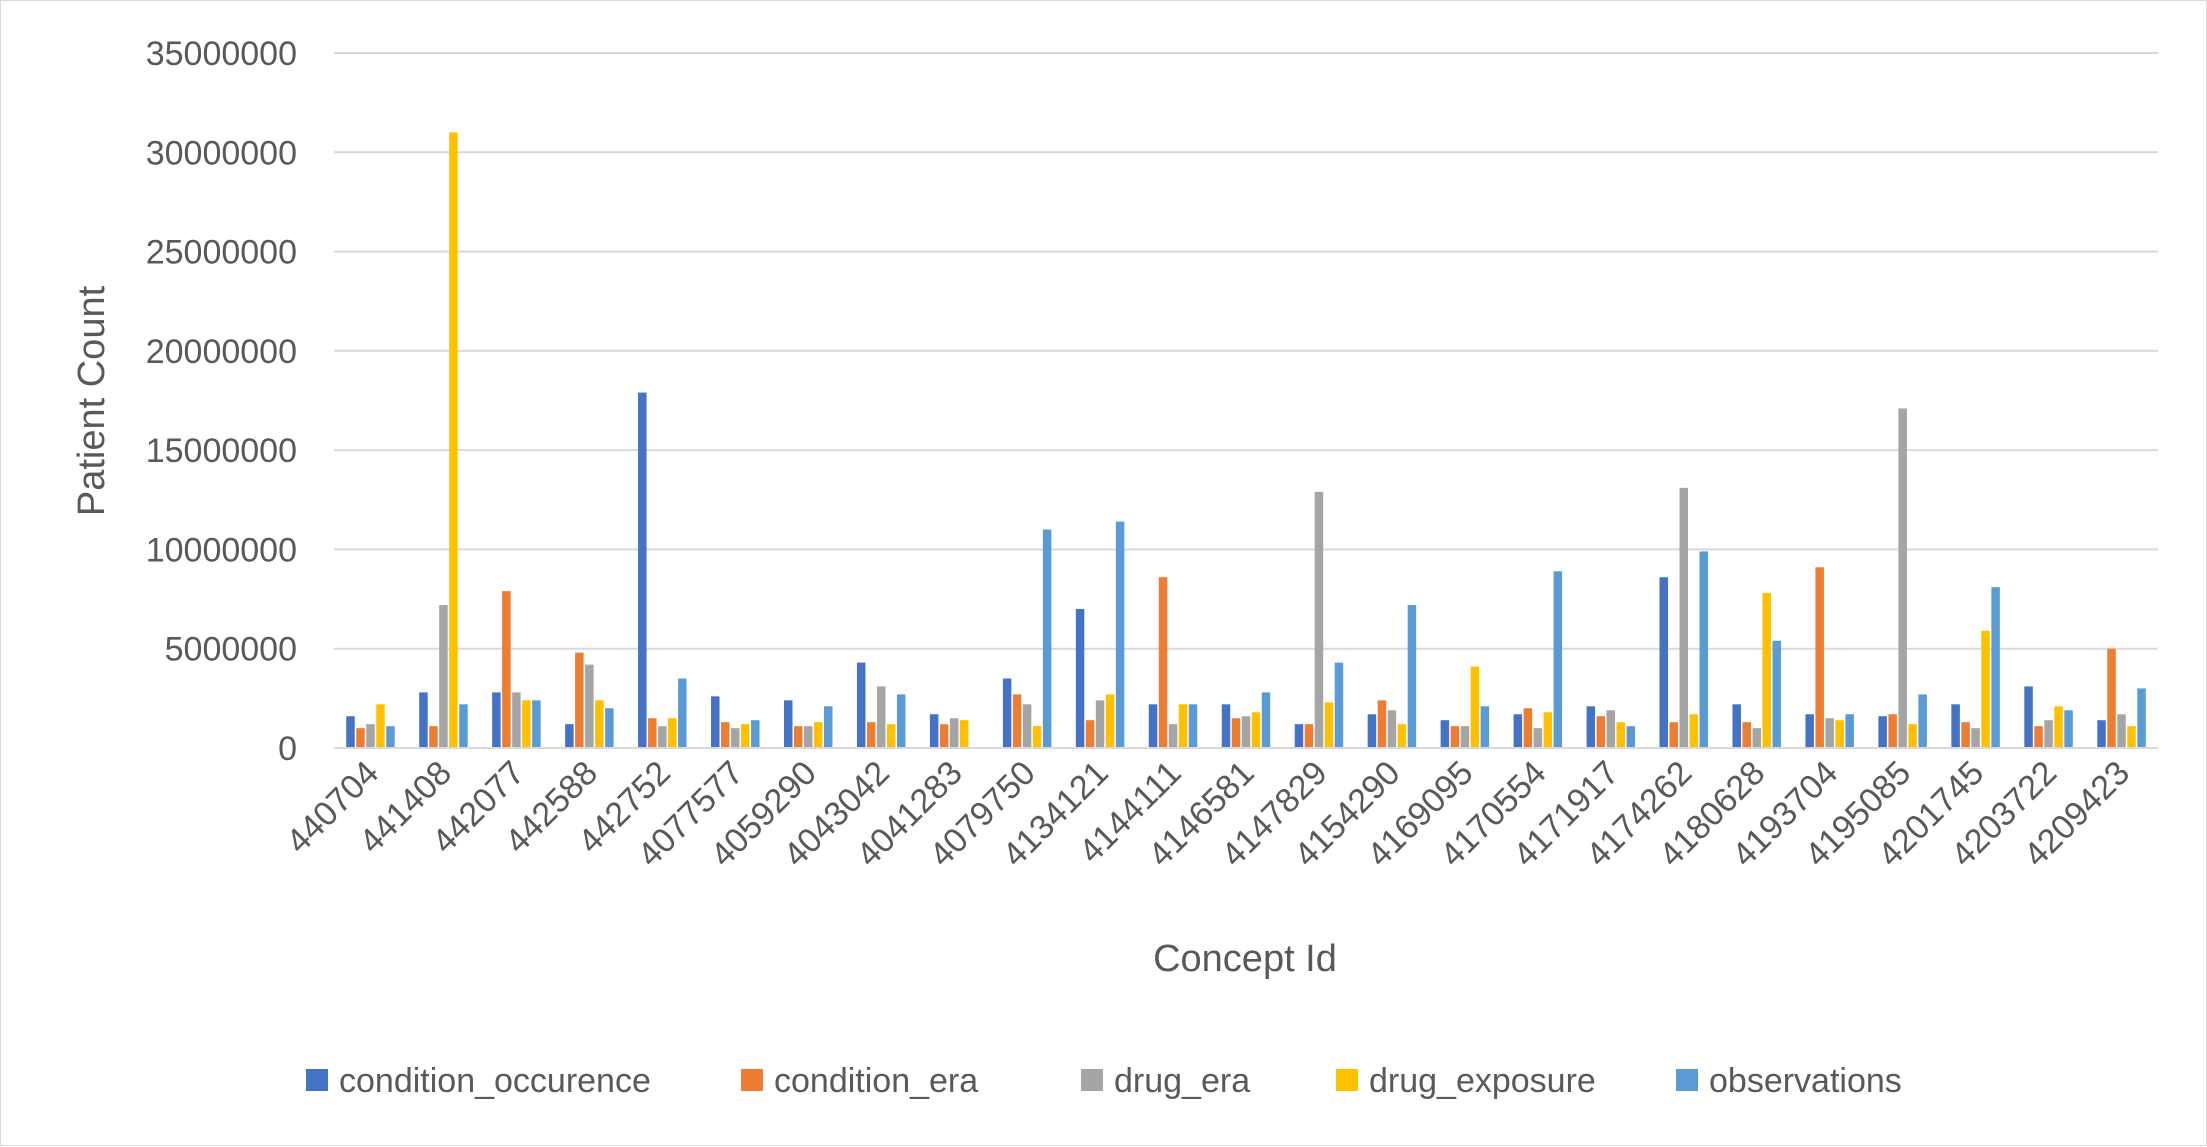 This screenshot has height=1147, width=2207. What do you see at coordinates (221, 451) in the screenshot?
I see `y-tick-label: 15000000` at bounding box center [221, 451].